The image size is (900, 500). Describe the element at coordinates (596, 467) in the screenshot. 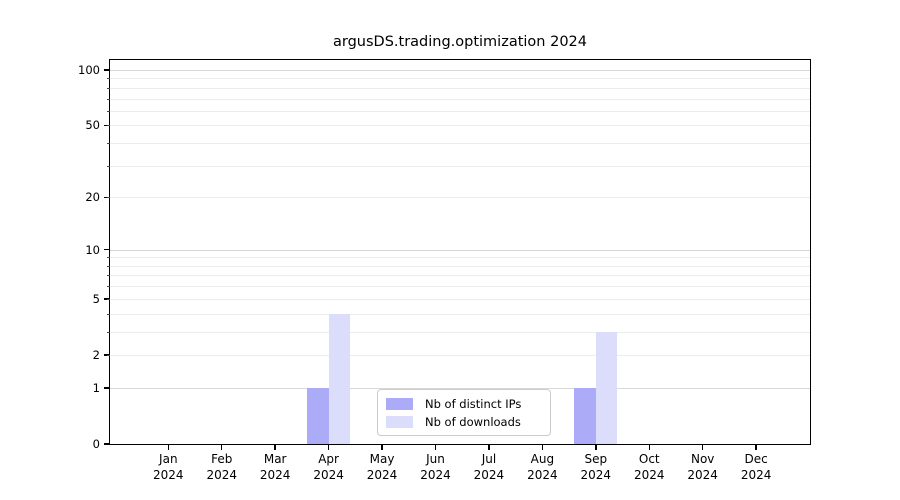

I see `x-tick-label: Sep 2024` at that location.